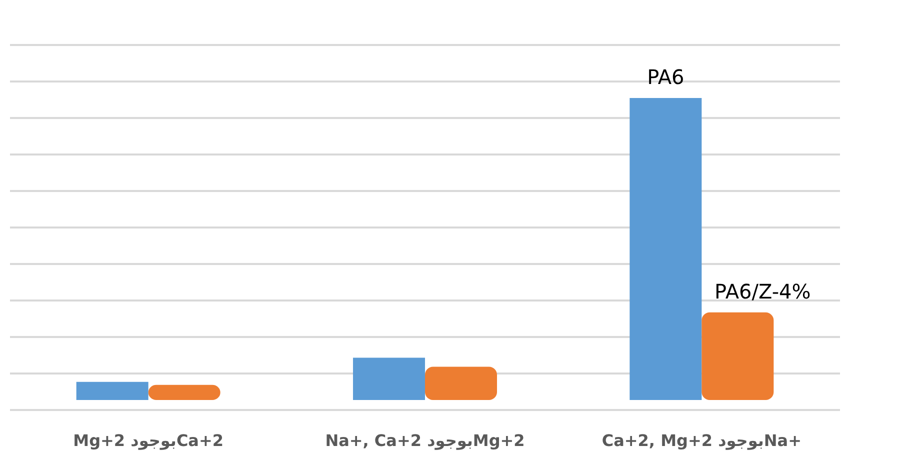  What do you see at coordinates (762, 291) in the screenshot?
I see `series-label: PA6/Z-4%` at bounding box center [762, 291].